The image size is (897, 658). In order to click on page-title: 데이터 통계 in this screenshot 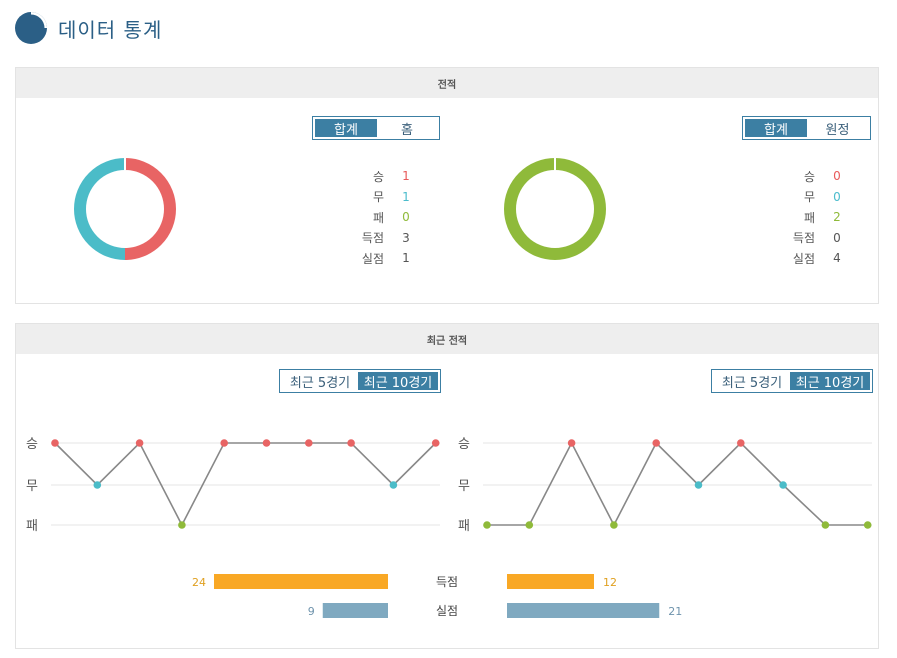, I will do `click(88, 28)`.